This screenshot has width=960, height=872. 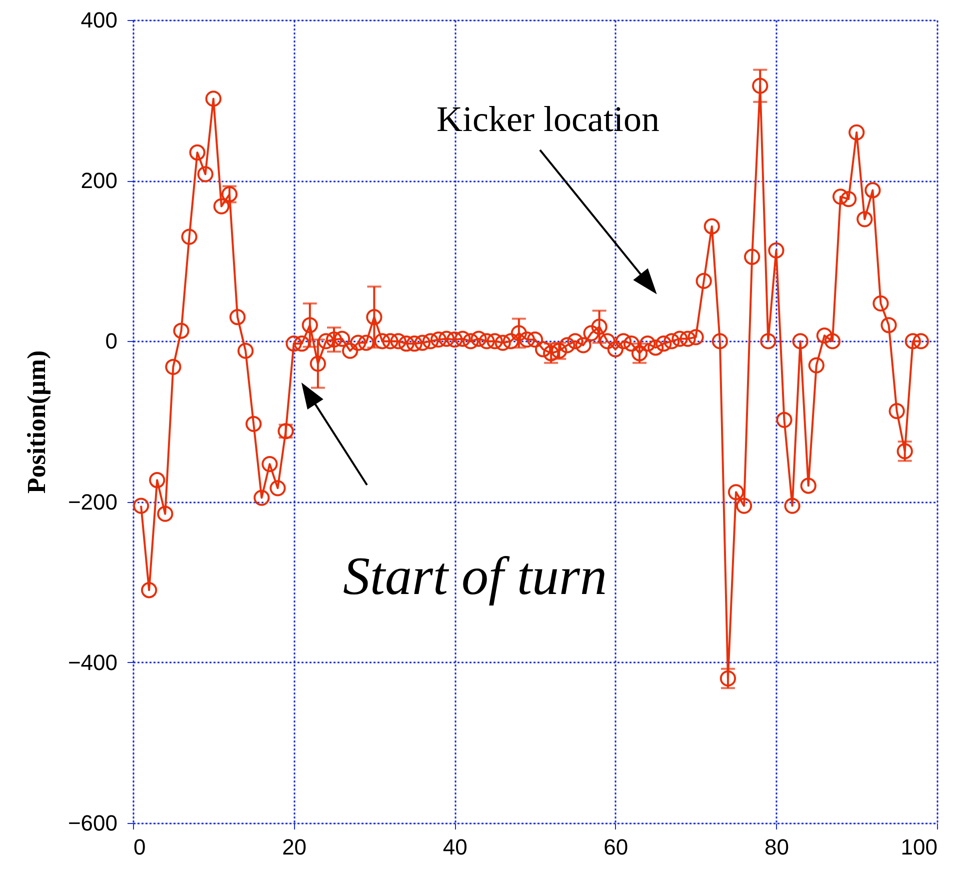 I want to click on y-axis-title: Position(μm), so click(x=36, y=422).